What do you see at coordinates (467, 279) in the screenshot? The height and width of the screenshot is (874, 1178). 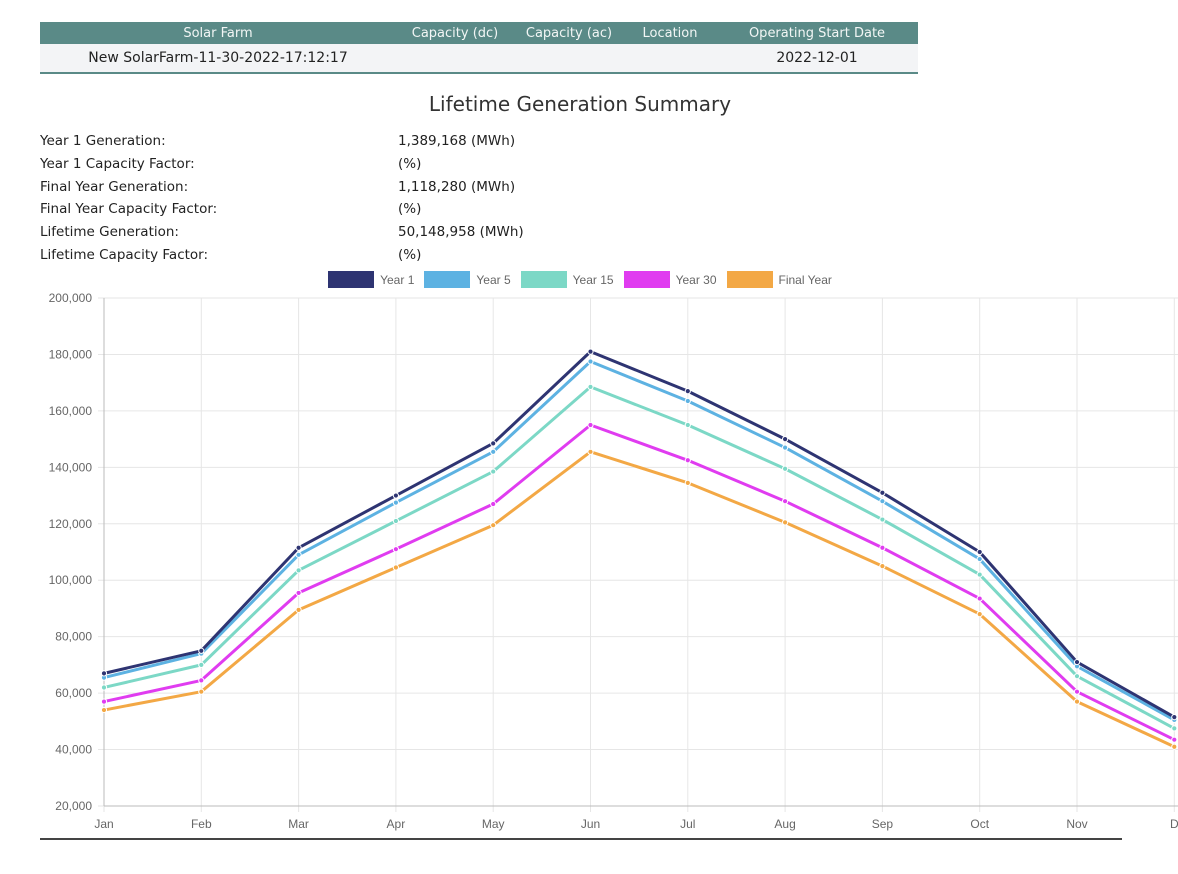 I see `legend-item: Year 5` at bounding box center [467, 279].